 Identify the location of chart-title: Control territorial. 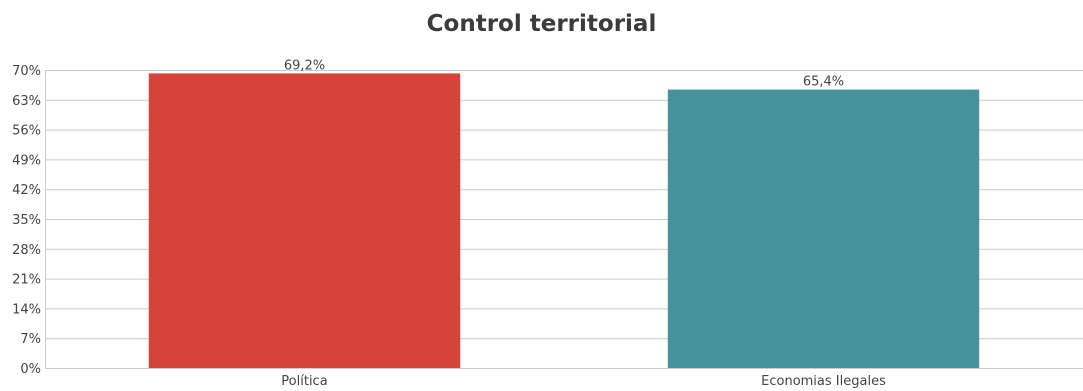
(541, 24).